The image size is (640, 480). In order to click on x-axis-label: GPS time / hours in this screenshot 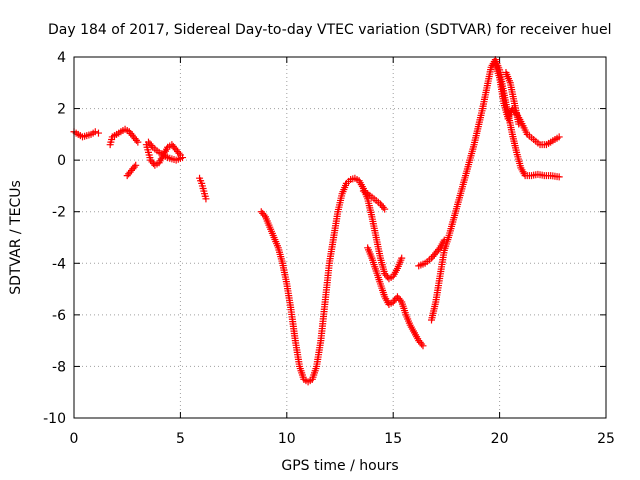, I will do `click(339, 466)`.